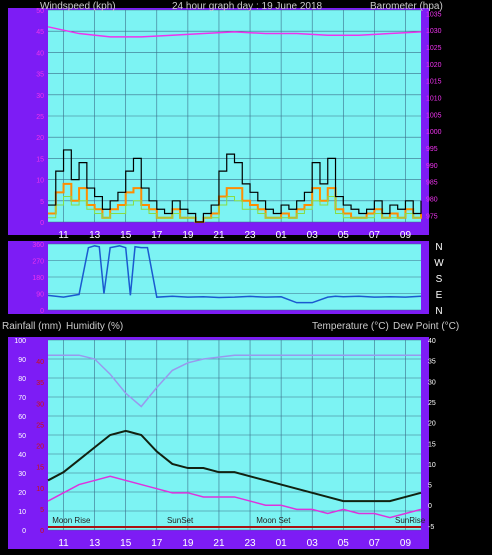 The width and height of the screenshot is (492, 555). Describe the element at coordinates (78, 6) in the screenshot. I see `windspeed-axis-label: Windspeed (kph)` at that location.